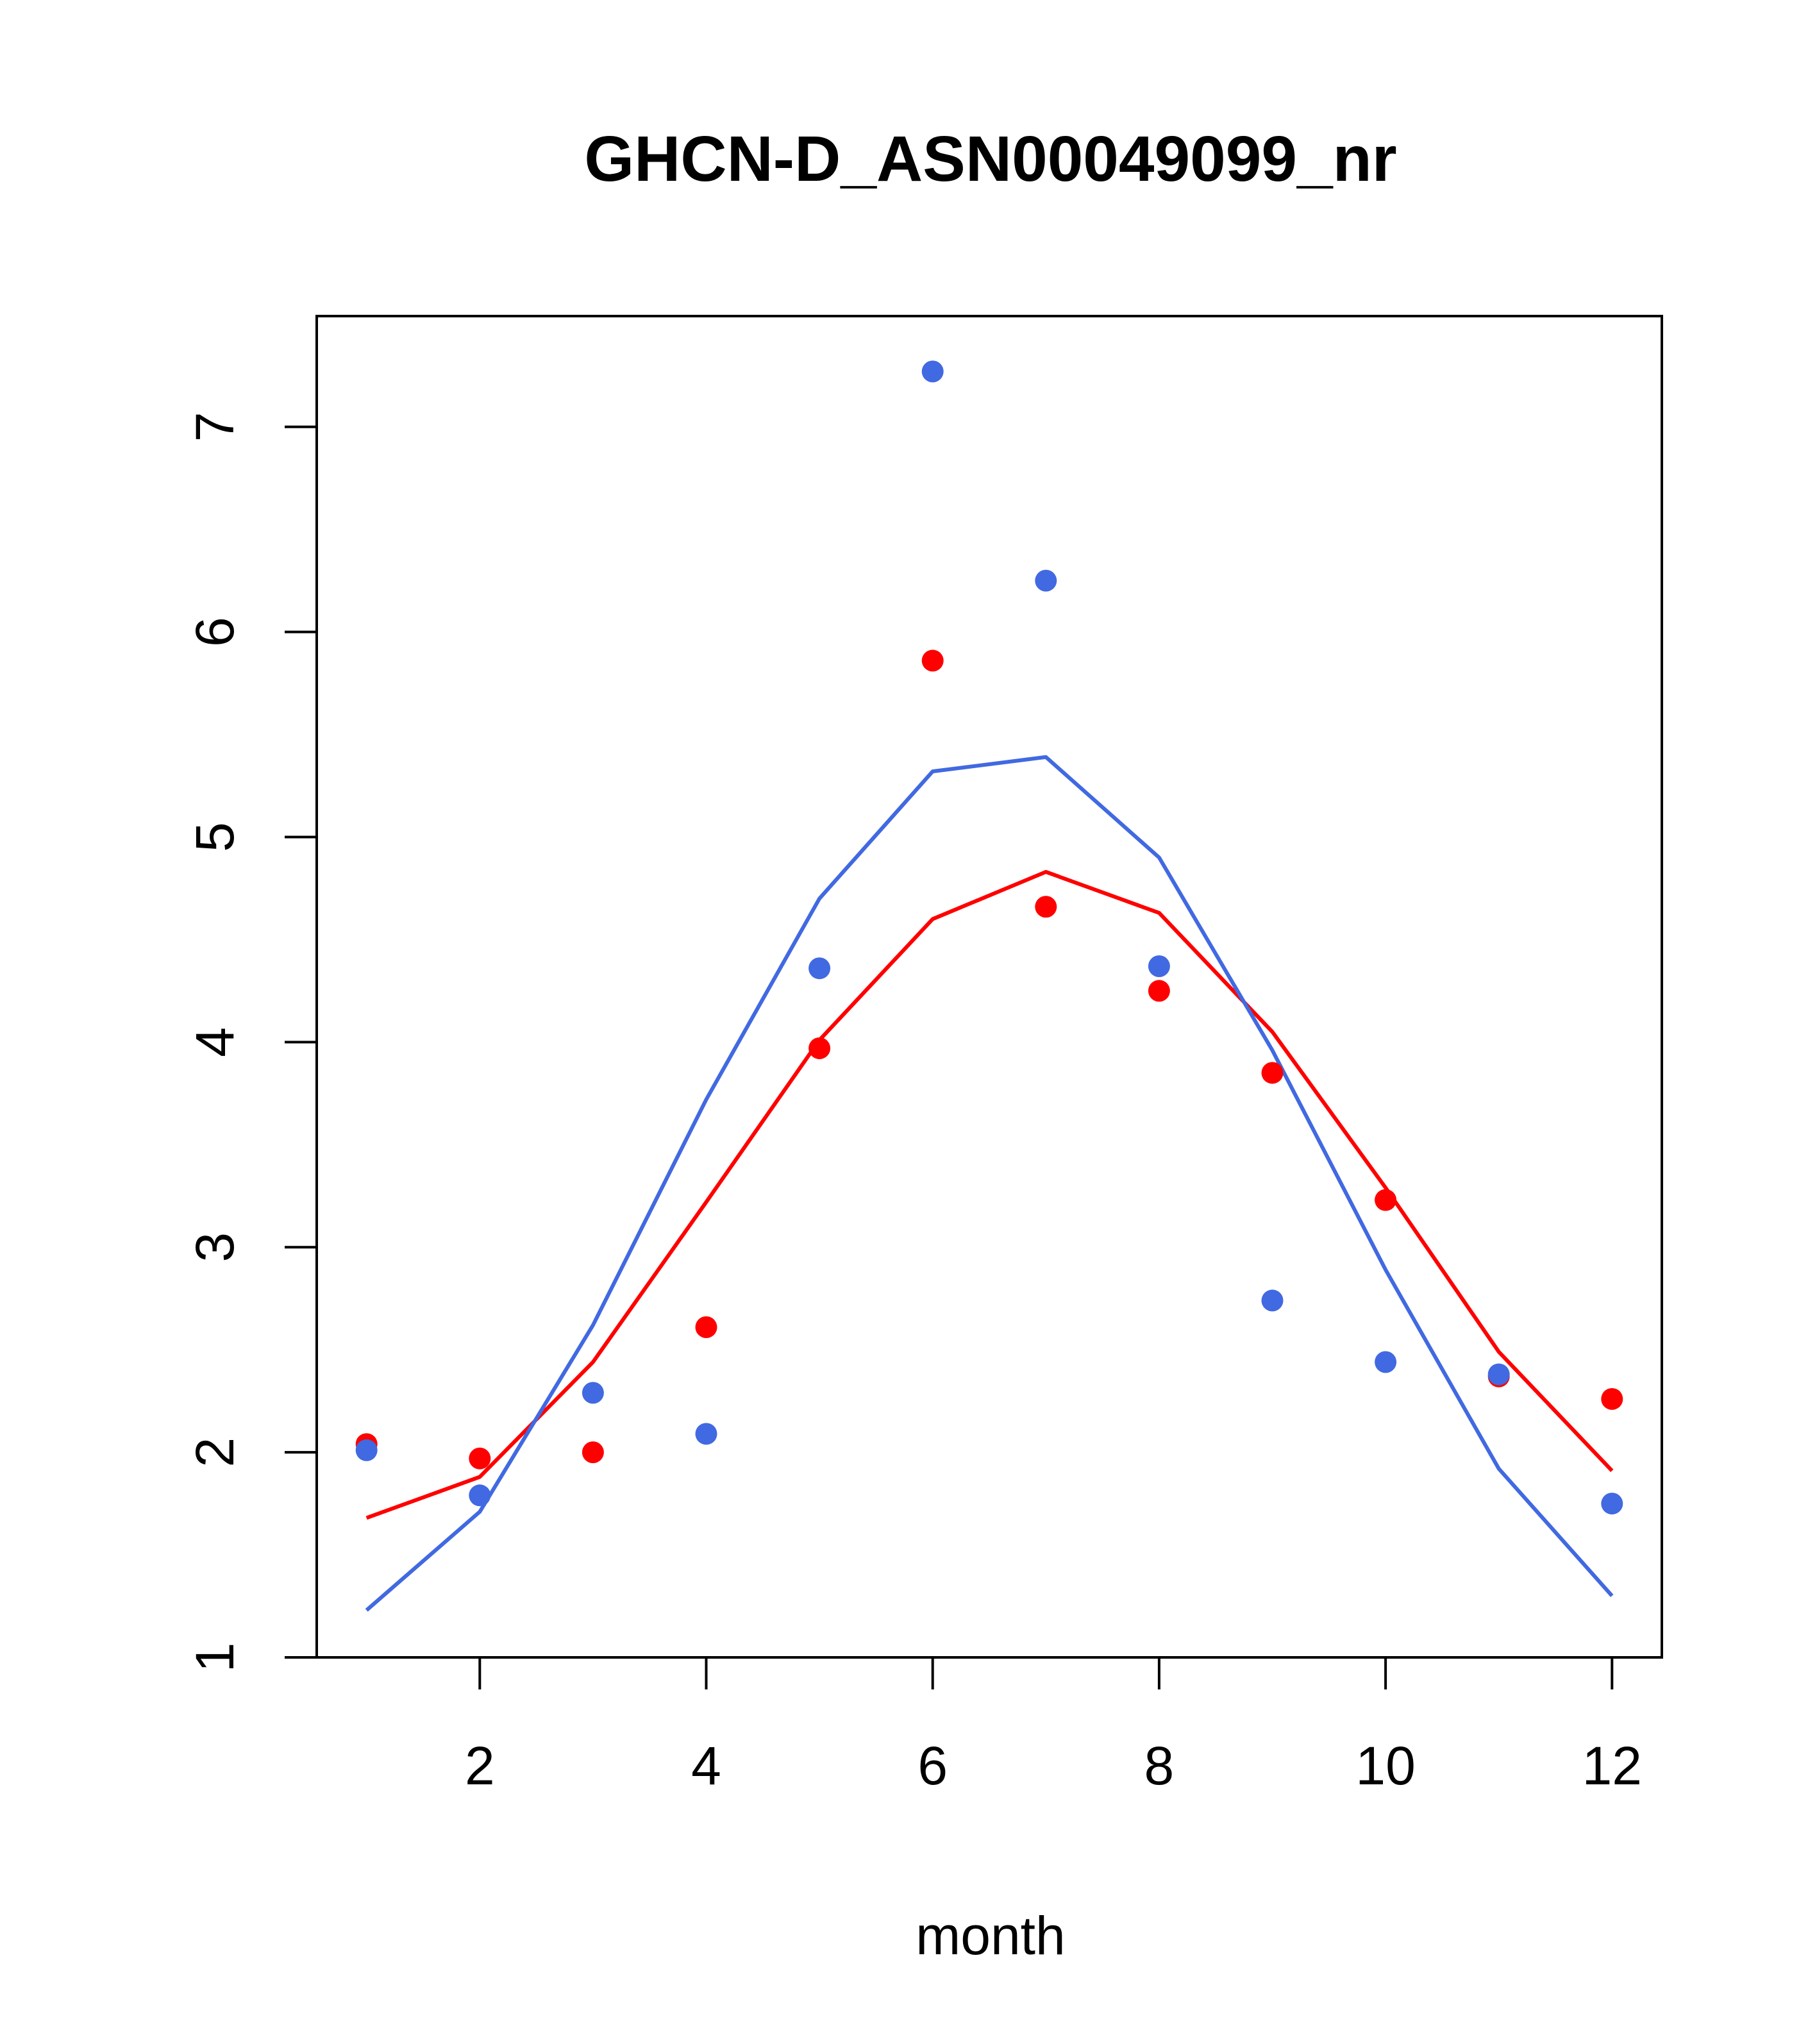  What do you see at coordinates (933, 1766) in the screenshot?
I see `x-tick-label: 6` at bounding box center [933, 1766].